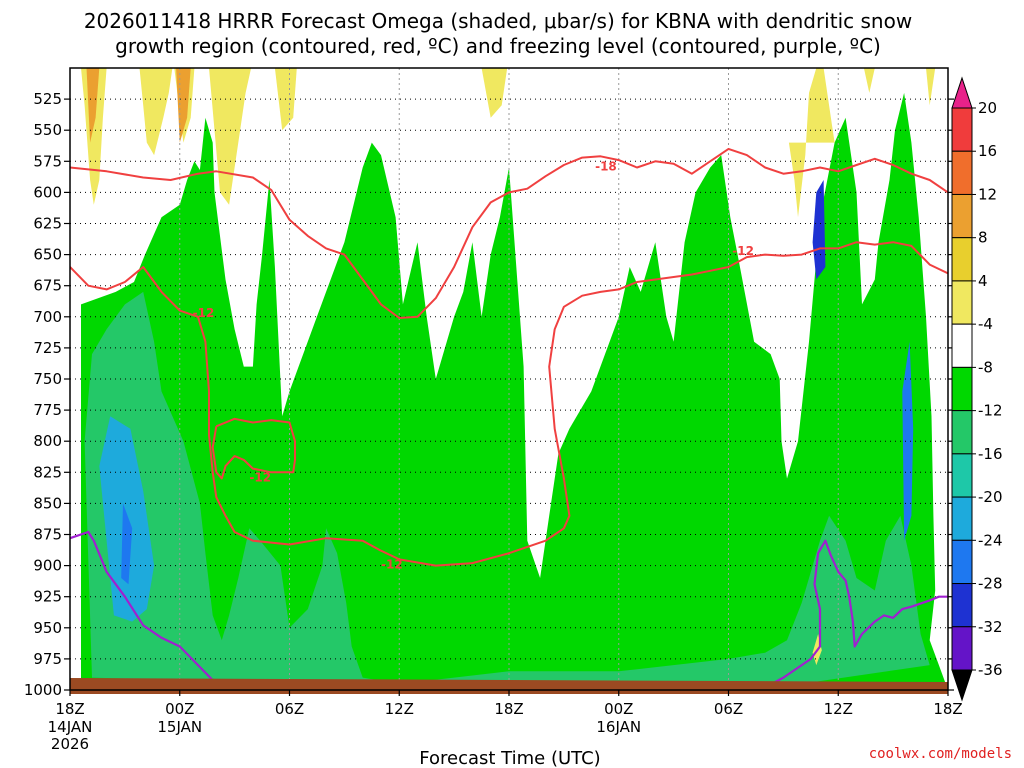  I want to click on y-tick-label-700: 700, so click(47, 317).